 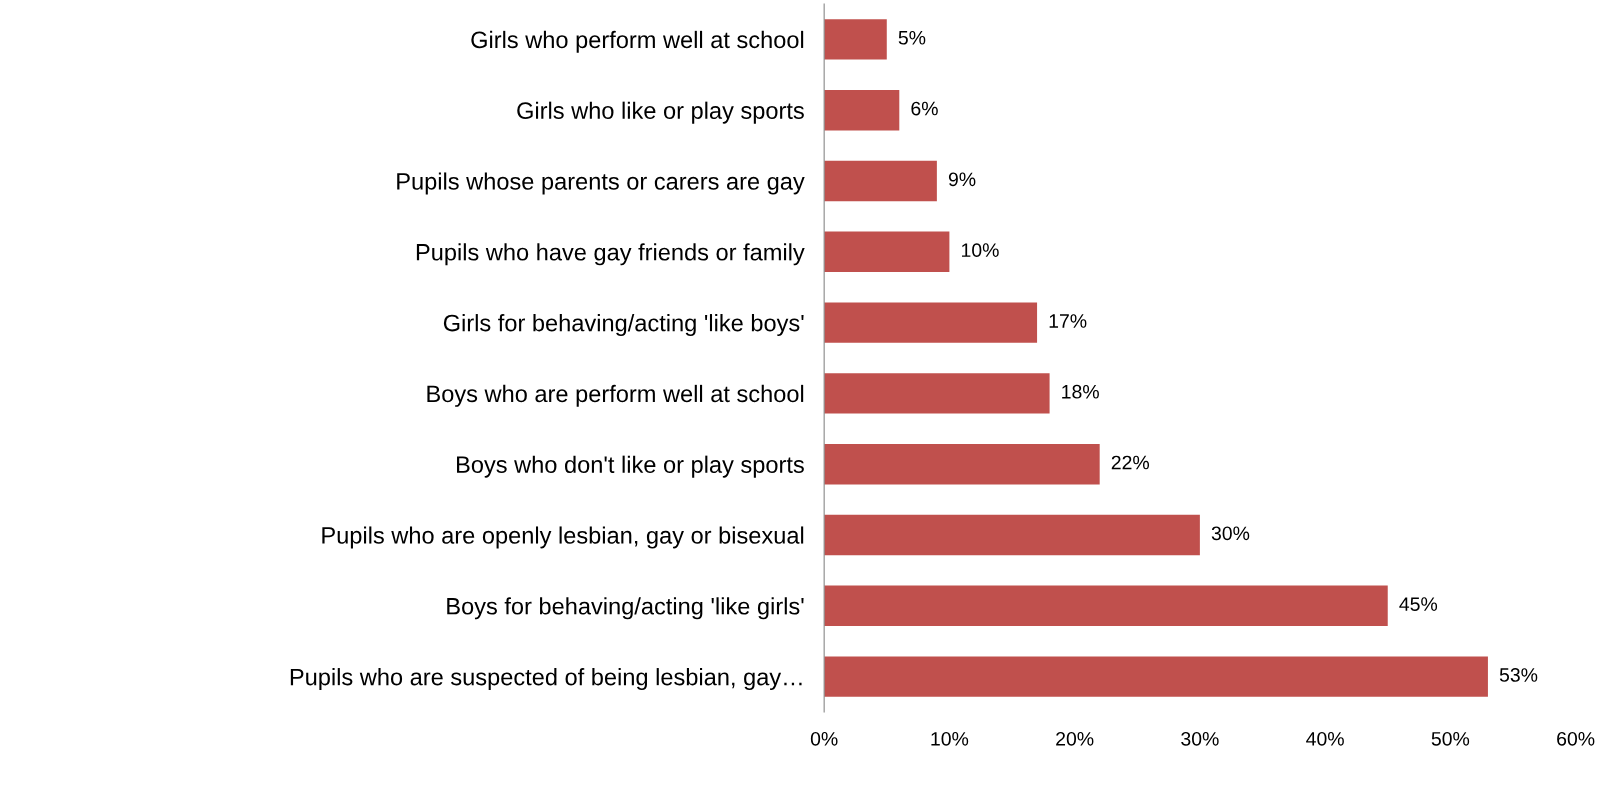 What do you see at coordinates (980, 250) in the screenshot?
I see `data-label: 10%` at bounding box center [980, 250].